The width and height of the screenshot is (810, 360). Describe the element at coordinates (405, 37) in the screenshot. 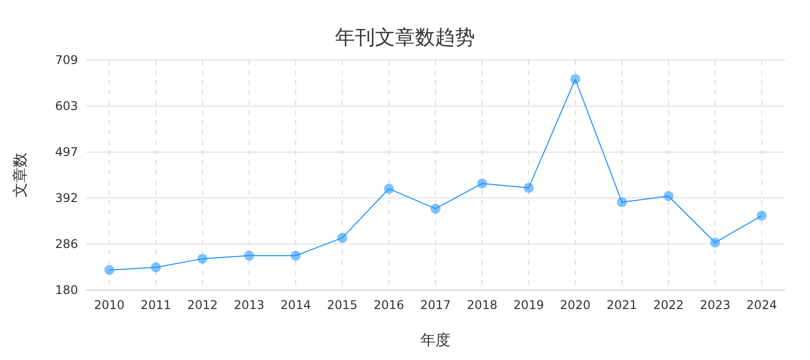

I see `title: 年刊文章数趋势` at that location.